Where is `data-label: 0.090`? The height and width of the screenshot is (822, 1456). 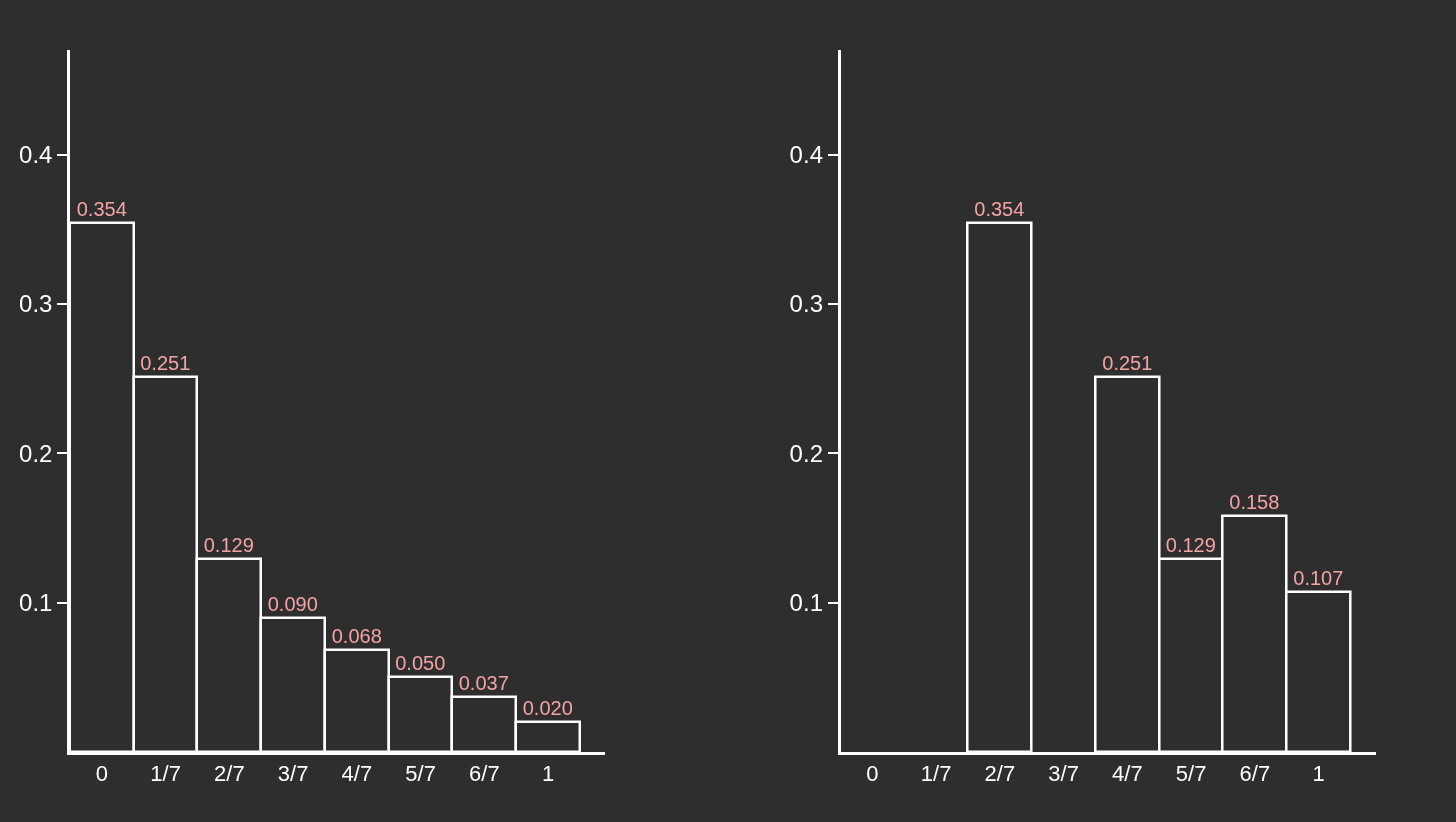
data-label: 0.090 is located at coordinates (292, 603).